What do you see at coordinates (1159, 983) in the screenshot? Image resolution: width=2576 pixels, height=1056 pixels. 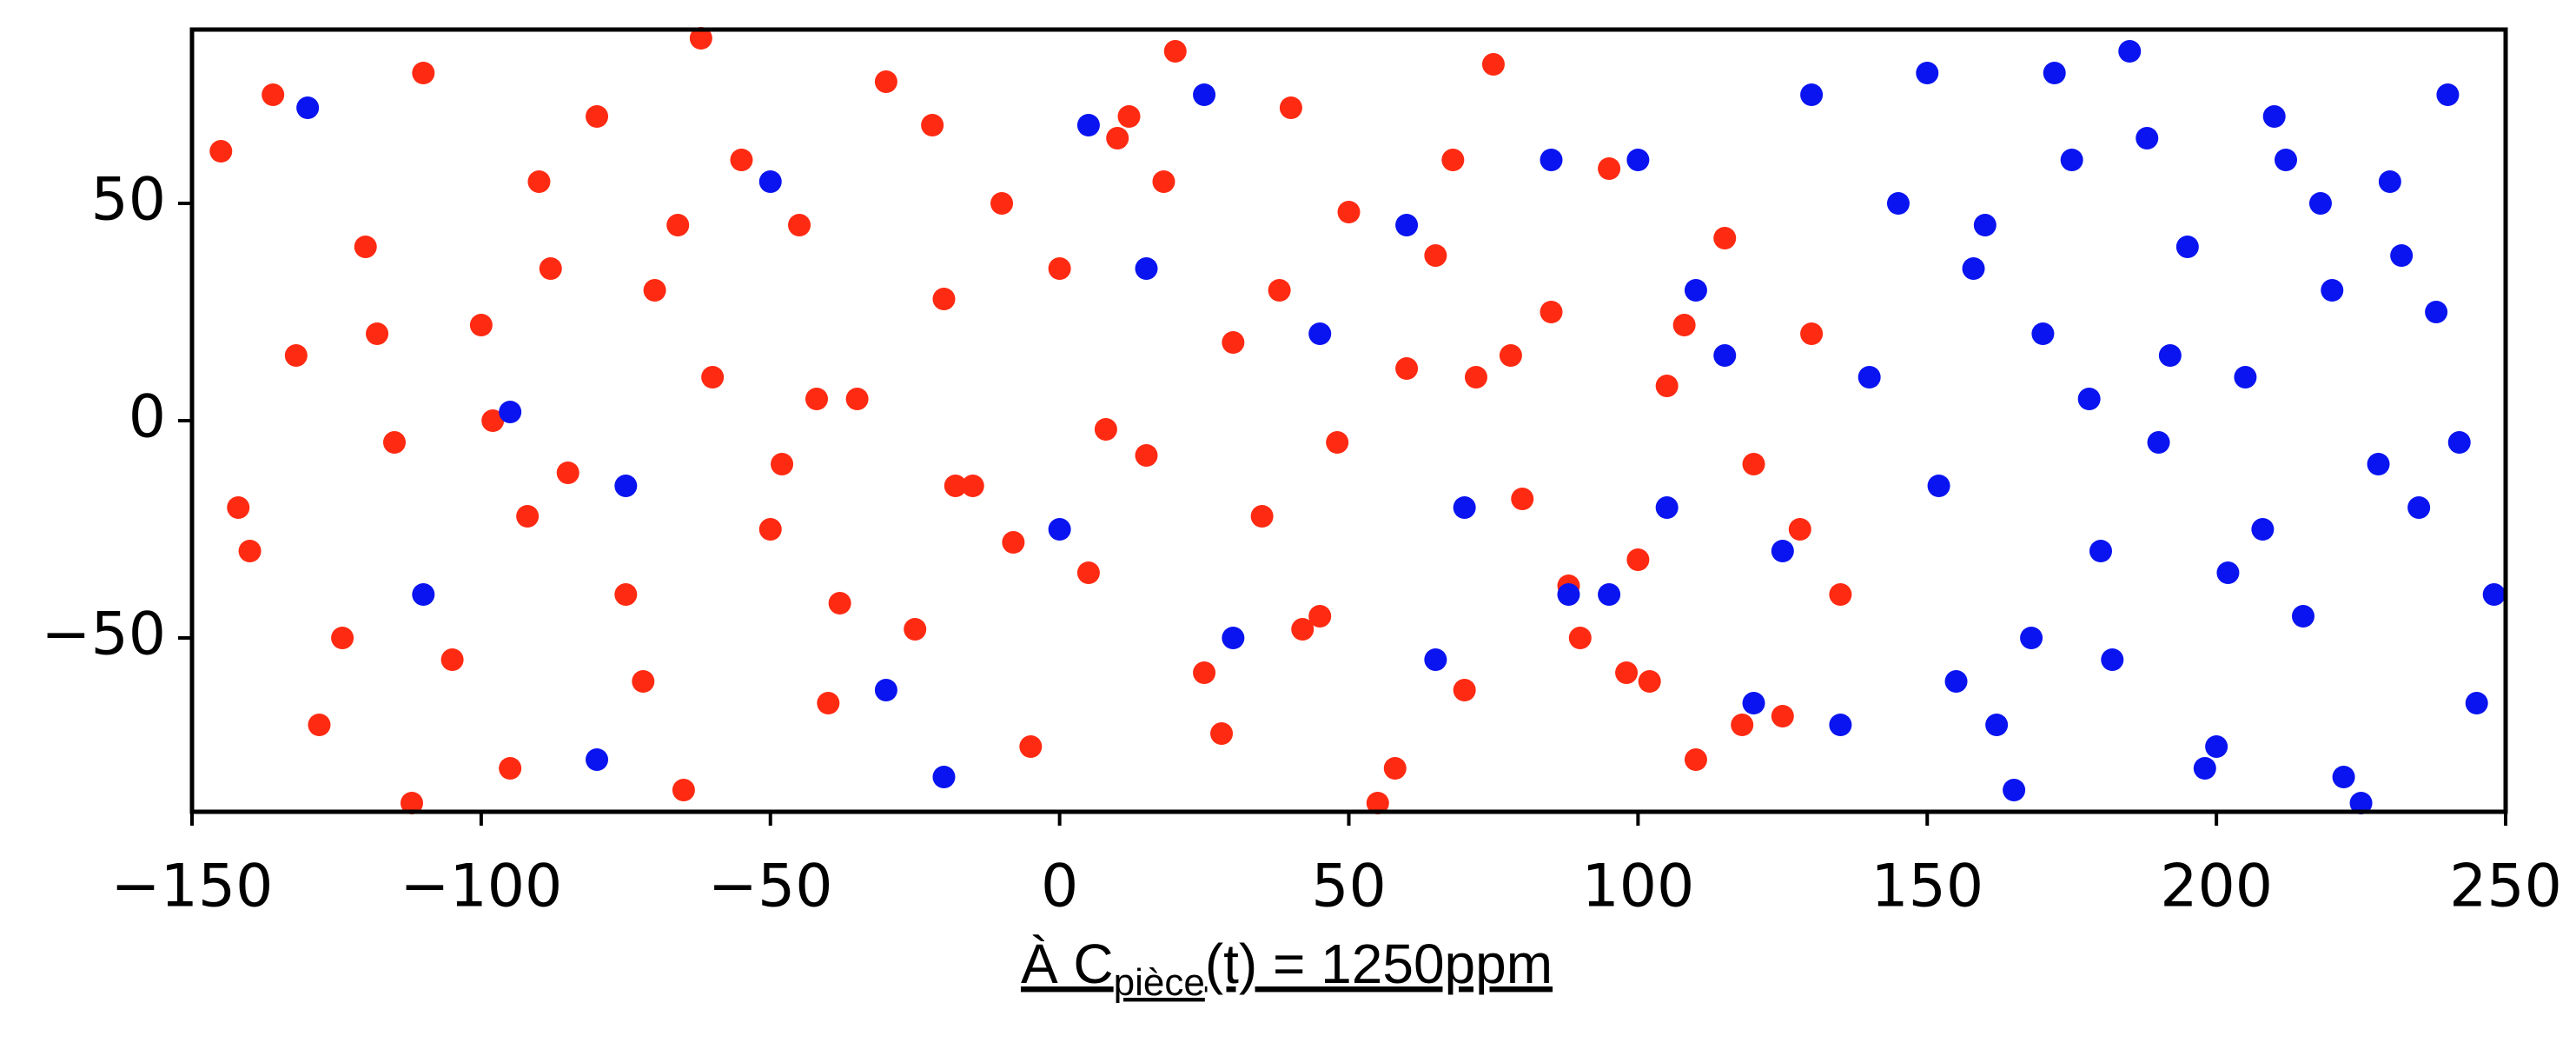 I see `x-label-subscript: pièce` at bounding box center [1159, 983].